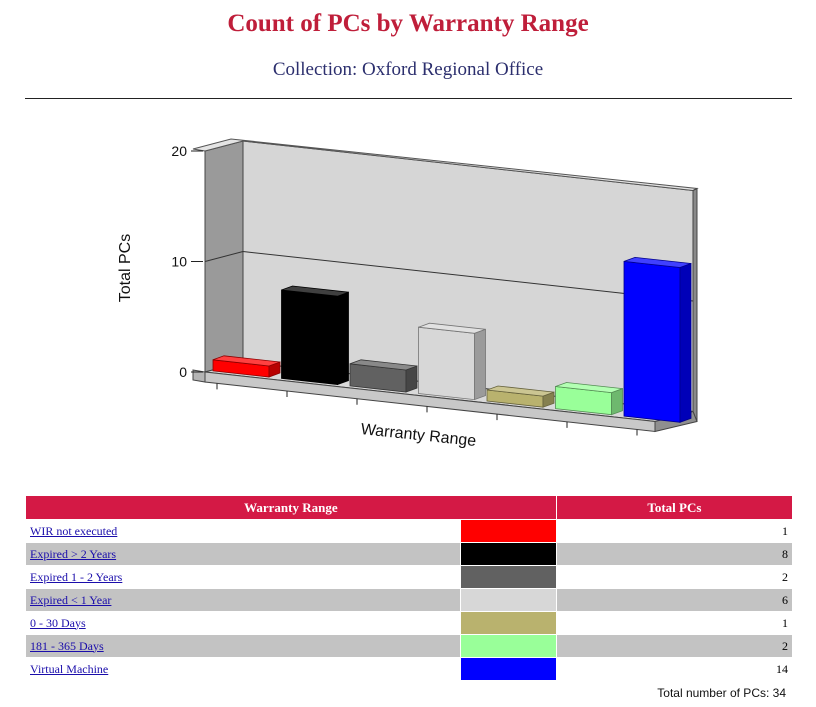  Describe the element at coordinates (224, 256) in the screenshot. I see `gridline-side` at that location.